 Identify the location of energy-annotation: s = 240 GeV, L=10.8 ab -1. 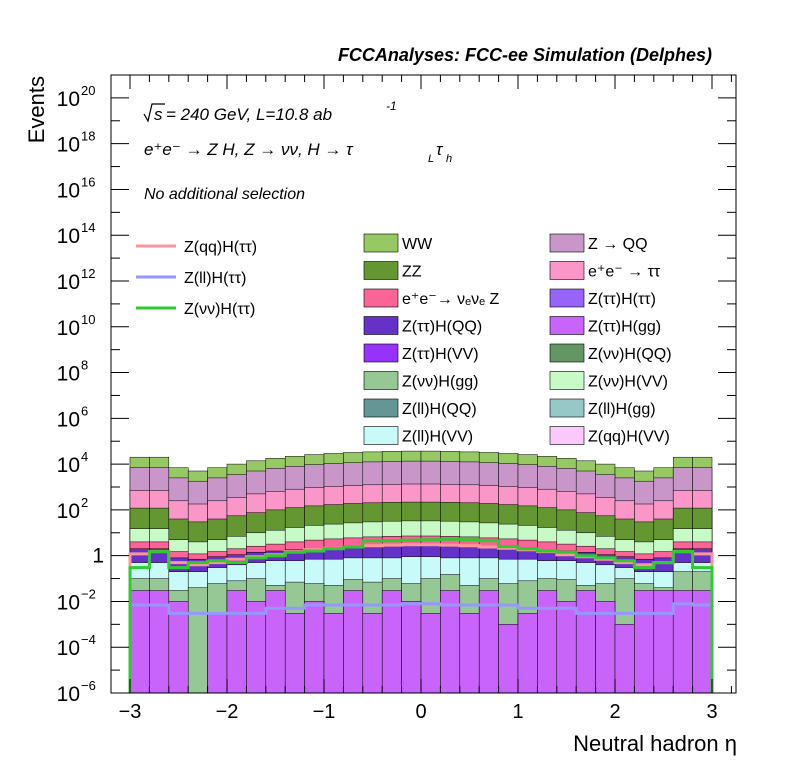
(270, 111).